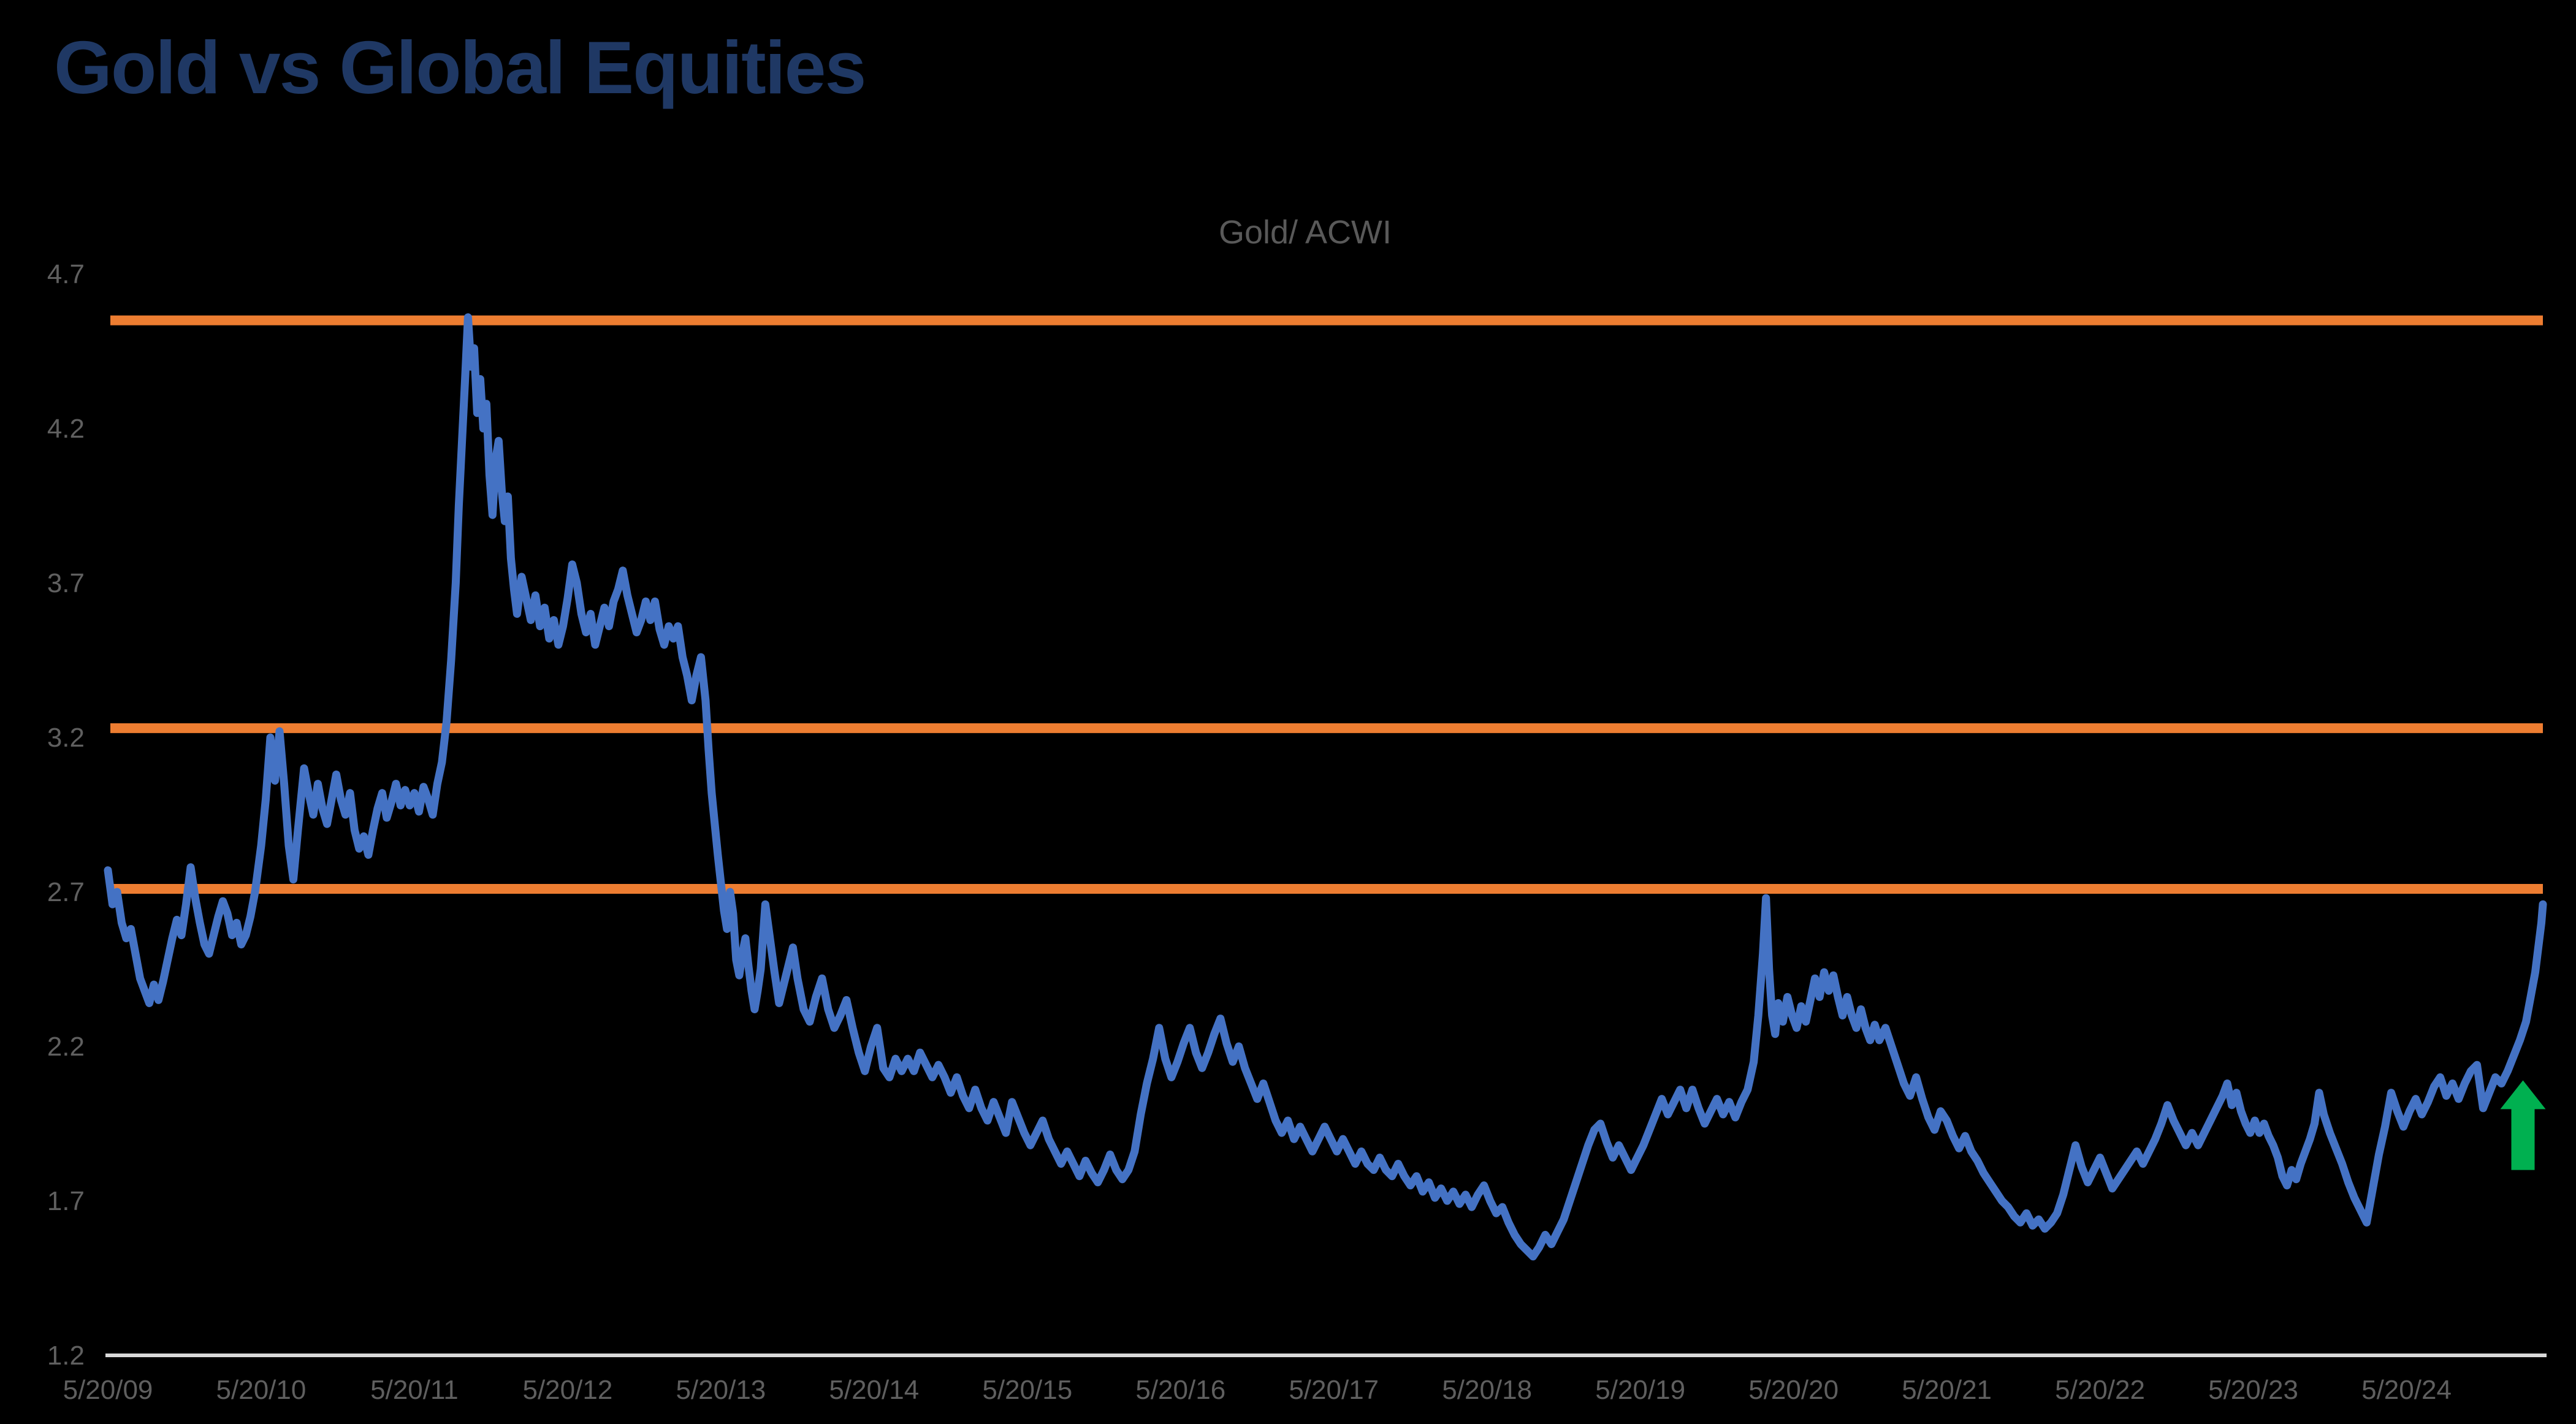 The width and height of the screenshot is (2576, 1424). I want to click on y-tick-label: 3.7, so click(66, 583).